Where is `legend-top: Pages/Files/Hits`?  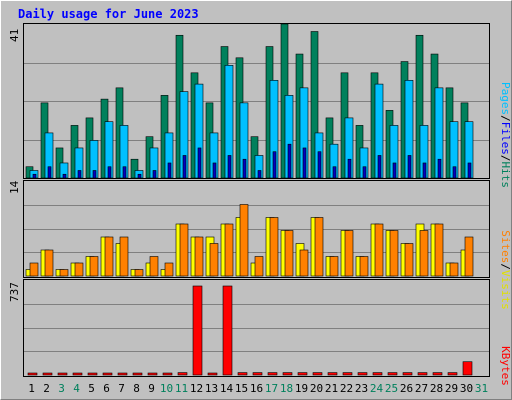 legend-top: Pages/Files/Hits is located at coordinates (505, 135).